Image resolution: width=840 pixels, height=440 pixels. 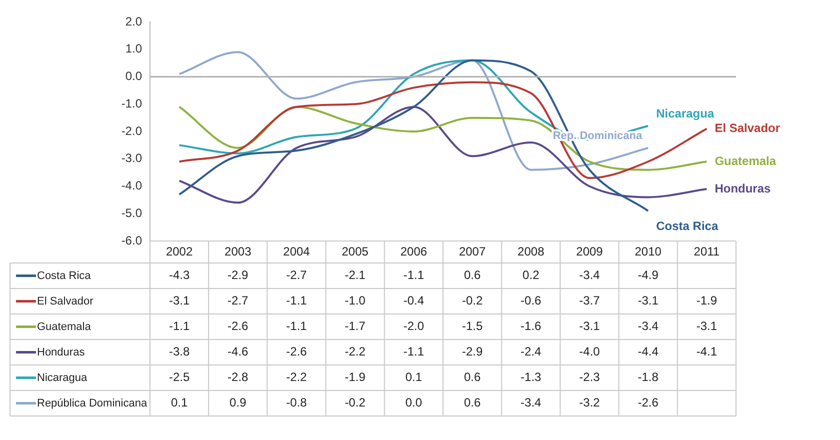 What do you see at coordinates (133, 76) in the screenshot?
I see `y-tick-label: 0.0` at bounding box center [133, 76].